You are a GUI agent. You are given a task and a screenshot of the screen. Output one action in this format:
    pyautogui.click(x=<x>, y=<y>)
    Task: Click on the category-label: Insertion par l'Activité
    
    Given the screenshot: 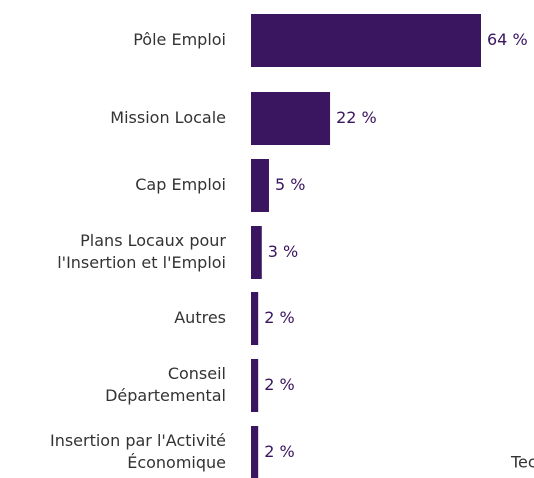 What is the action you would take?
    pyautogui.click(x=138, y=440)
    